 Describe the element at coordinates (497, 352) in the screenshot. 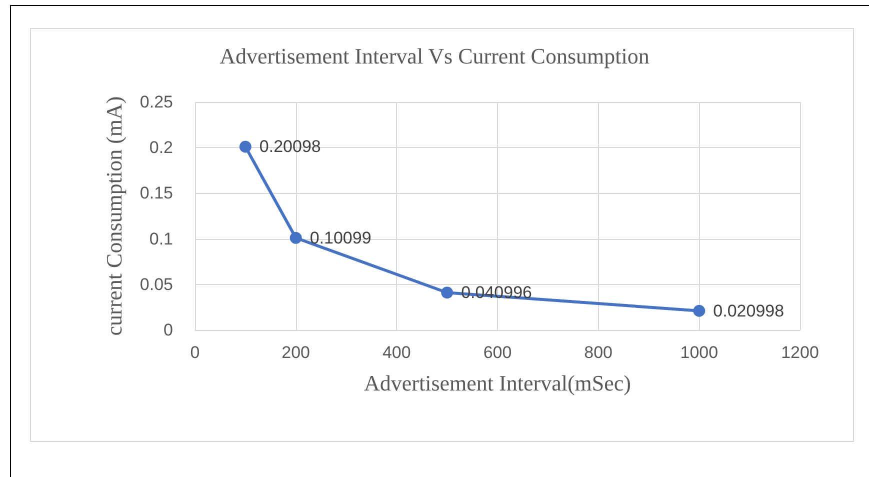

I see `x-tick-label: 600` at that location.